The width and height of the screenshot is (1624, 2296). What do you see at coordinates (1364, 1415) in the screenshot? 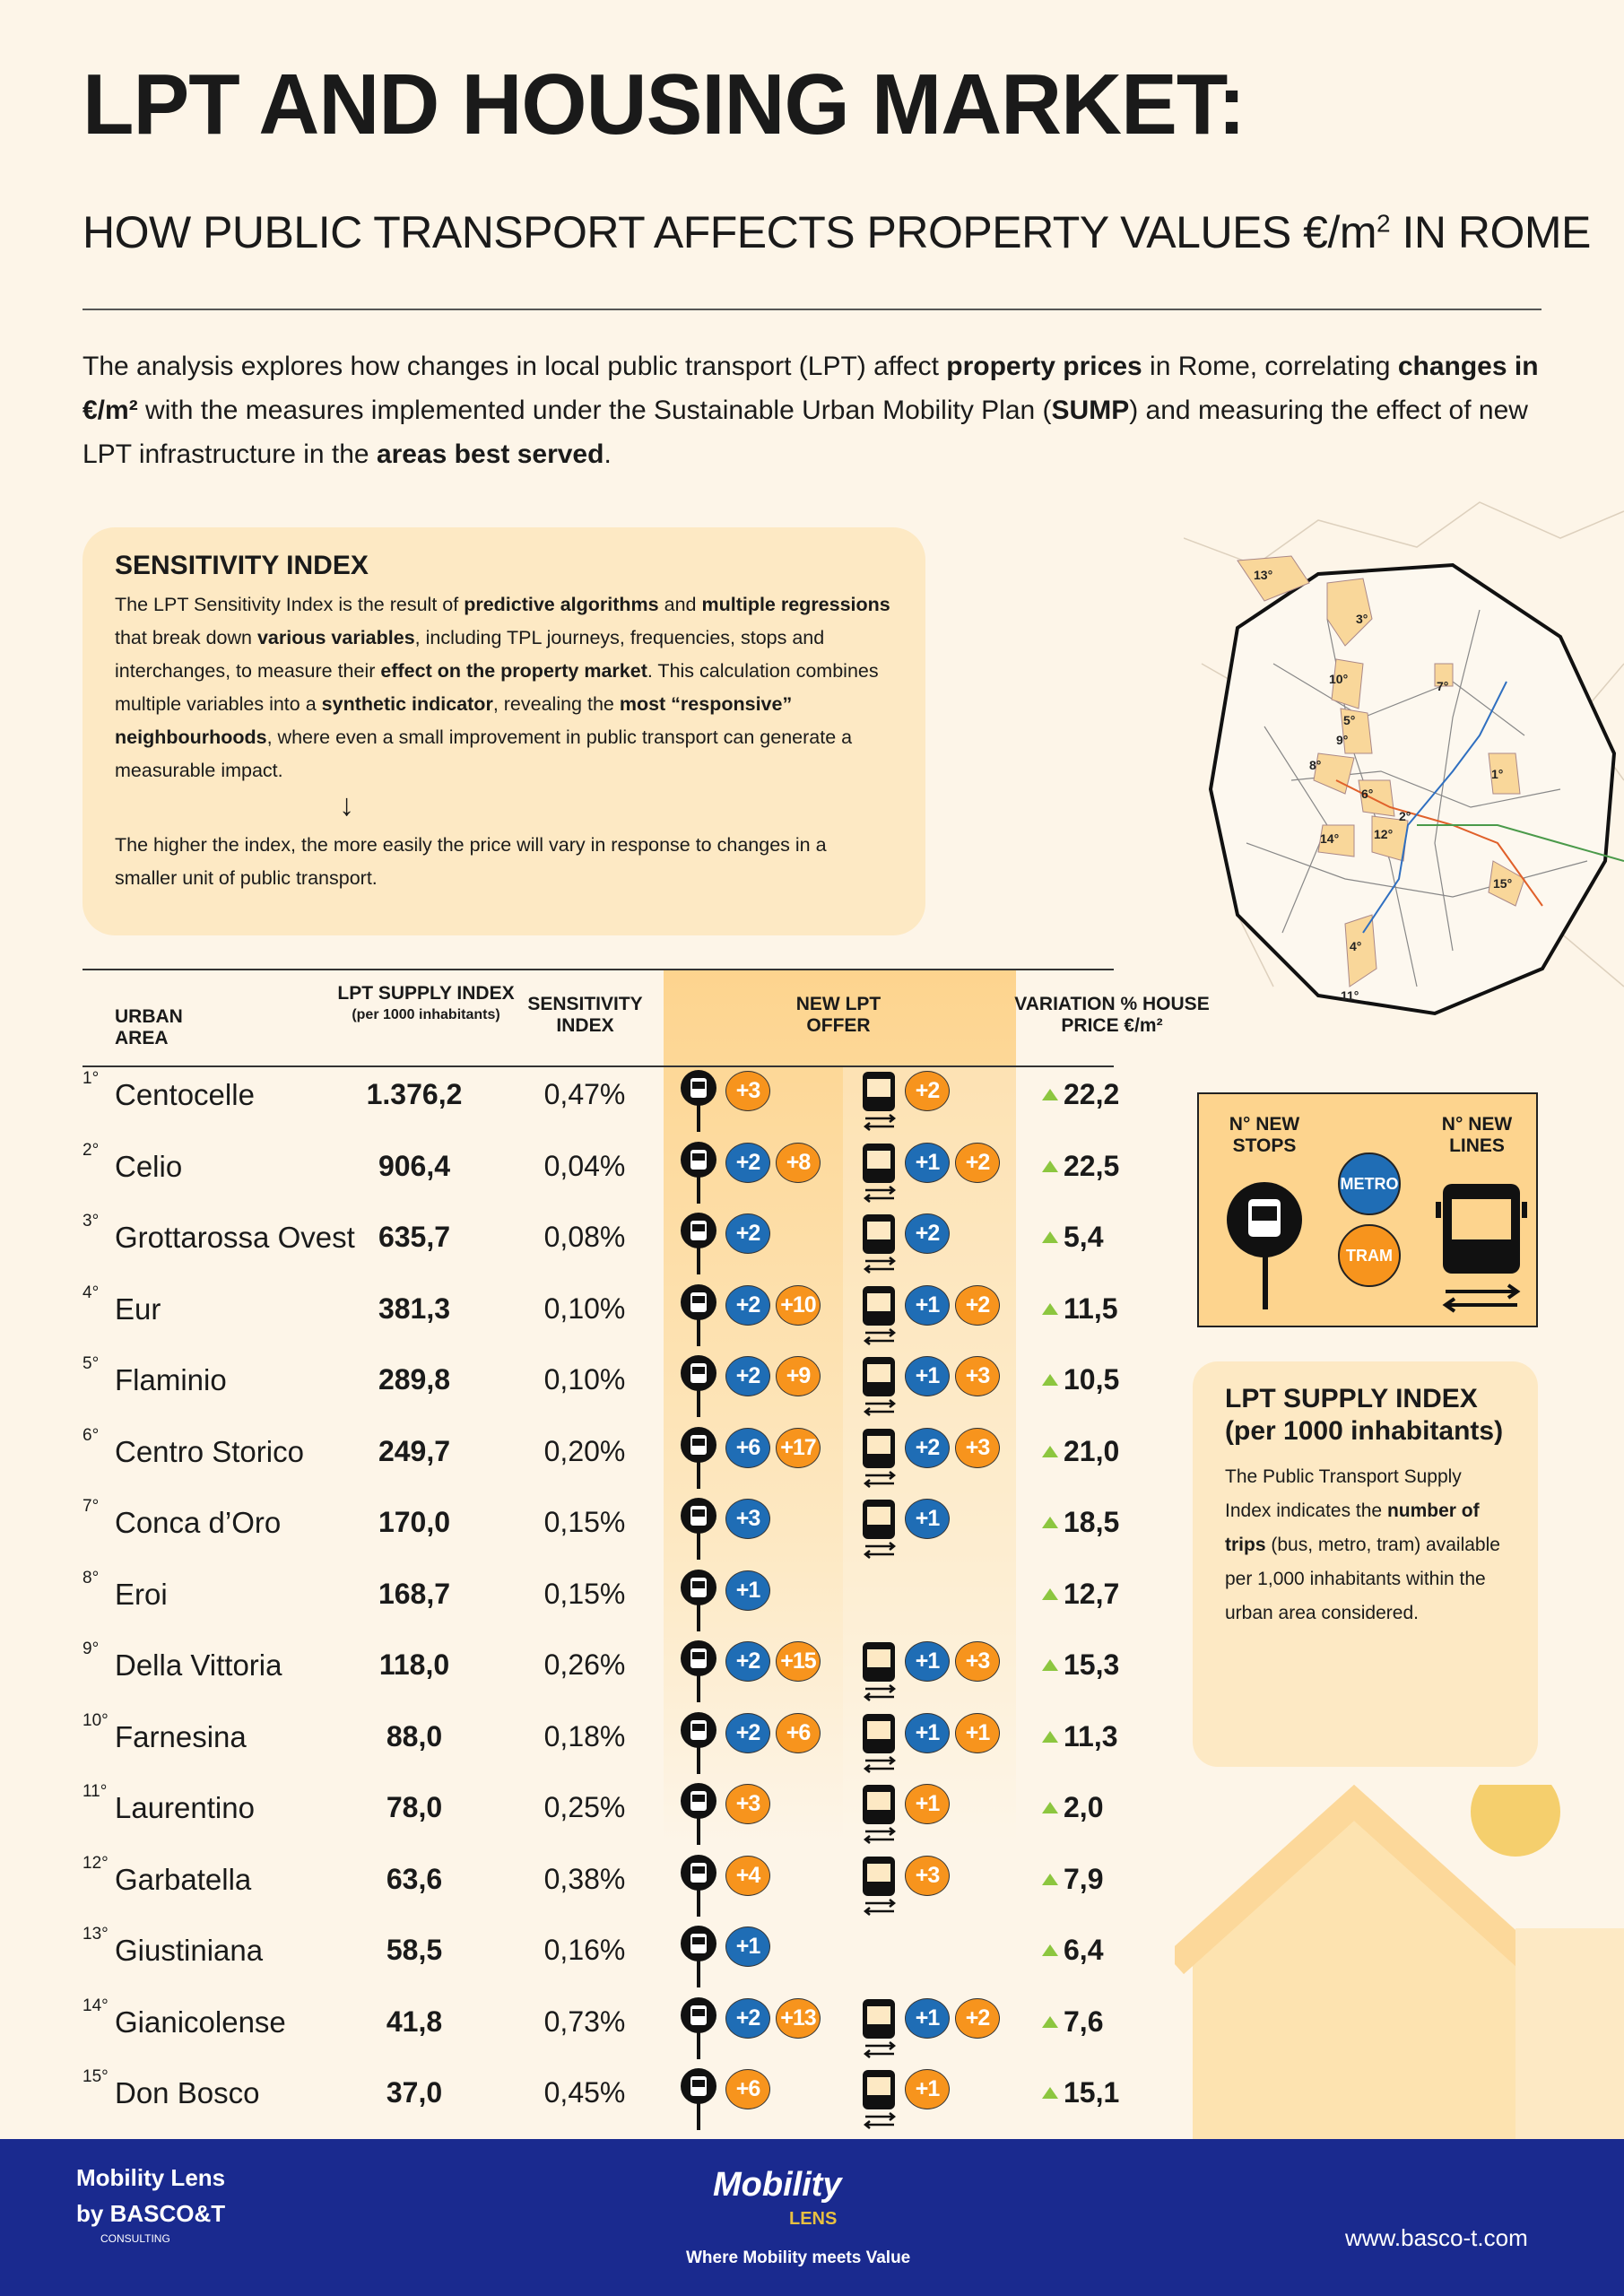
I see `supply-title: LPT SUPPLY INDEX (per 1000 inhabitants)` at bounding box center [1364, 1415].